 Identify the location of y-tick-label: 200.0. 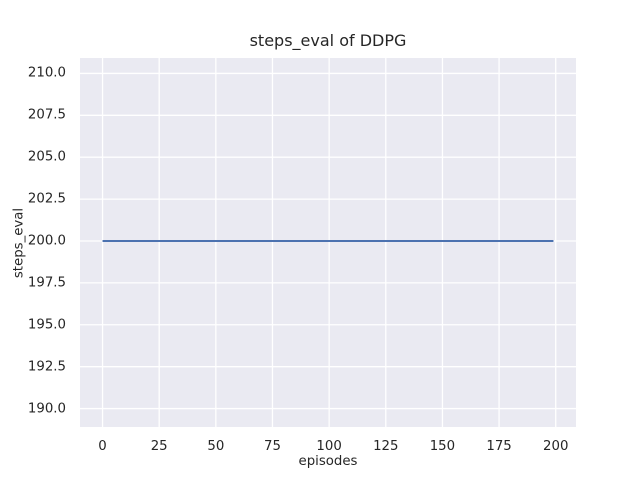
(46, 241).